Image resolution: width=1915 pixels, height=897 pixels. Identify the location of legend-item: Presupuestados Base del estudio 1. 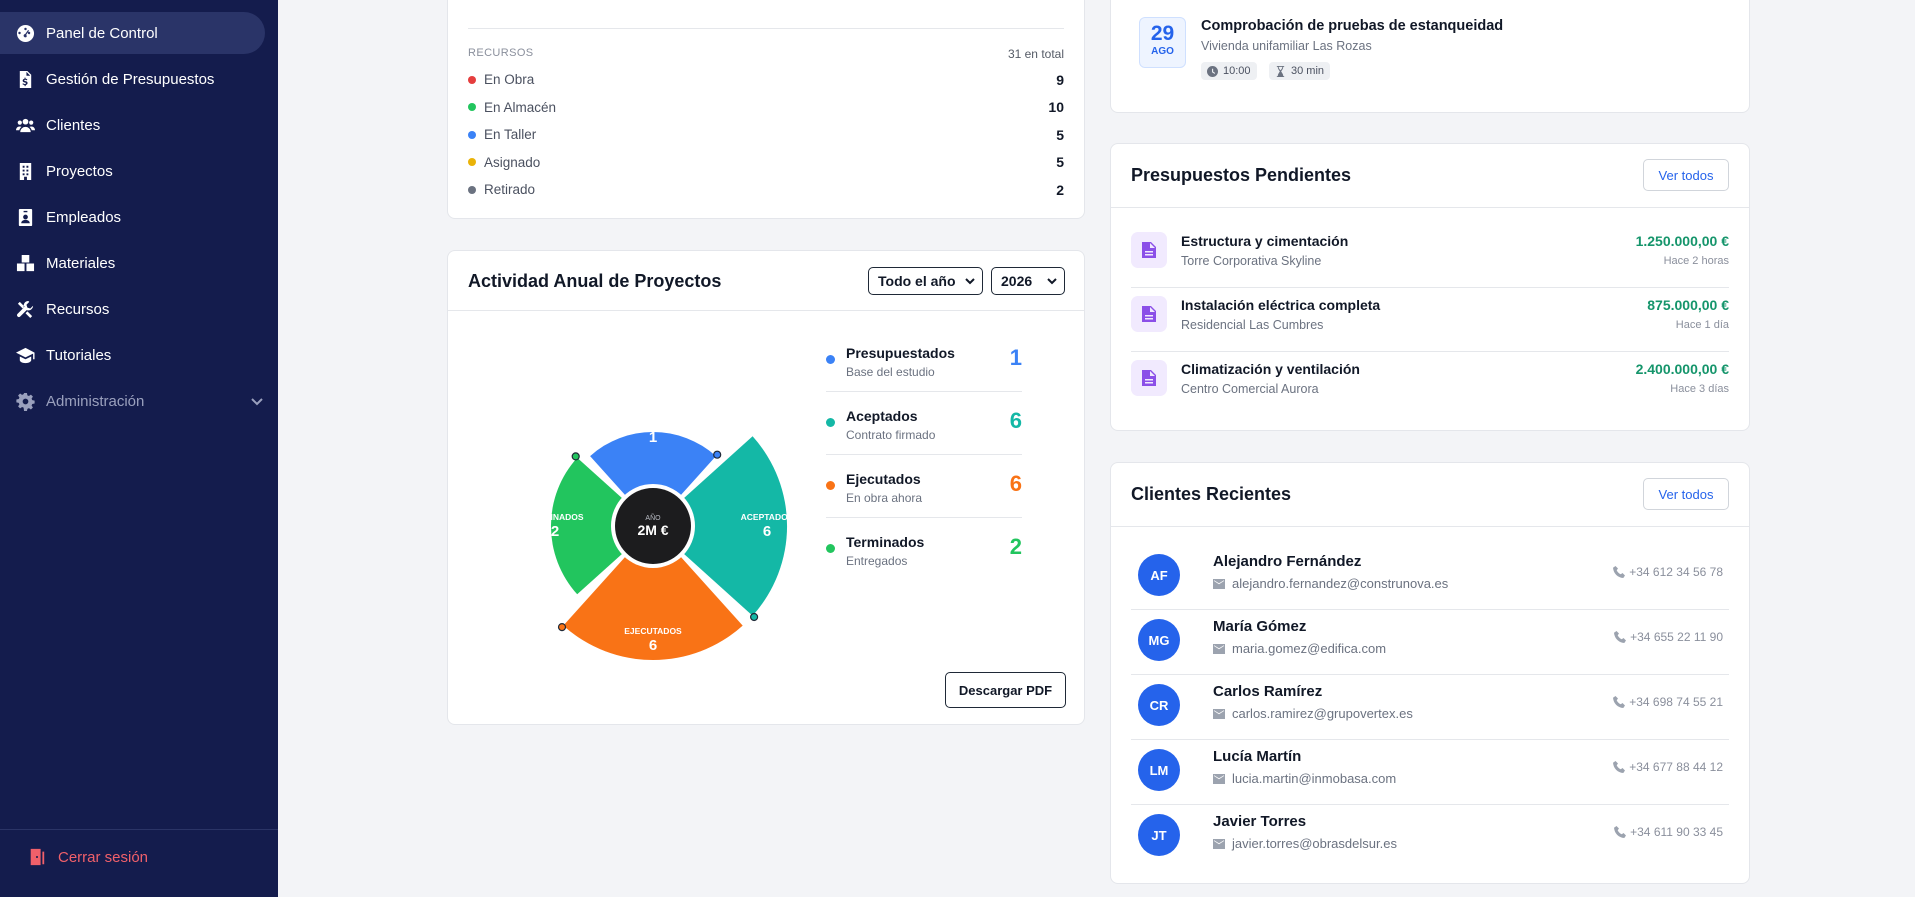
(924, 360).